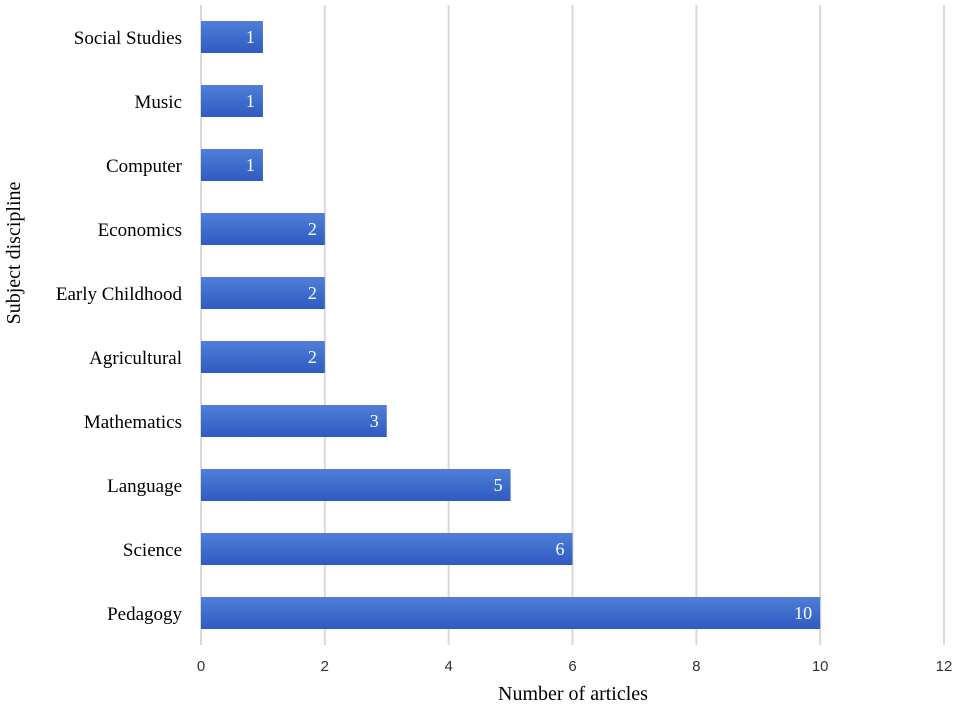  I want to click on category-label: Pedagogy, so click(144, 614).